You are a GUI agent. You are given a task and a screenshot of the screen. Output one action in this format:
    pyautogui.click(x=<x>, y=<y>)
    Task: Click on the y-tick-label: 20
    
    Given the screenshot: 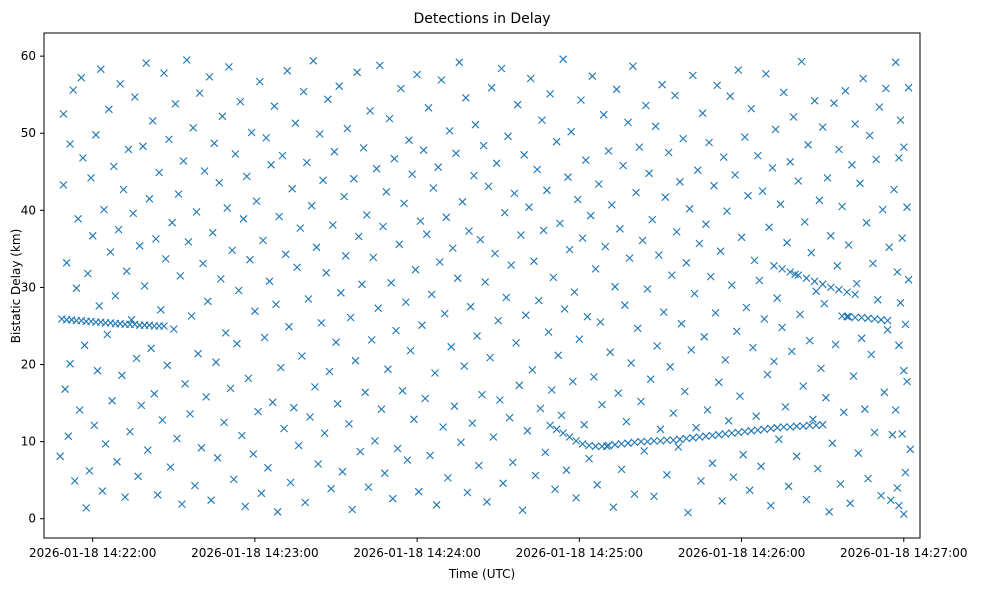 What is the action you would take?
    pyautogui.click(x=28, y=365)
    